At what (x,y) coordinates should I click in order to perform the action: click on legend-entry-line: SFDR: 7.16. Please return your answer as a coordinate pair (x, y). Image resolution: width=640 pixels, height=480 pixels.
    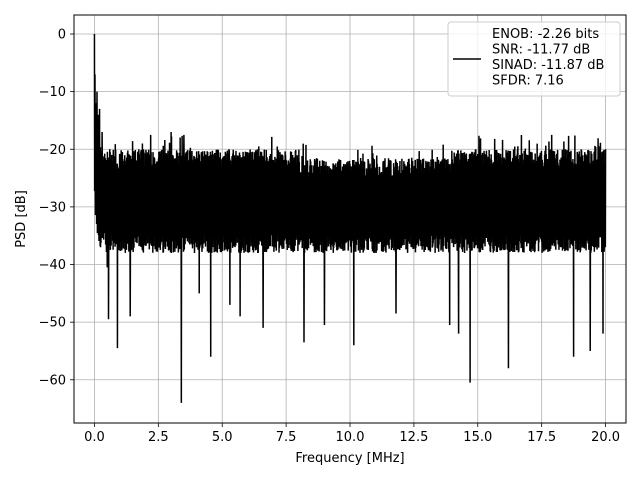
    Looking at the image, I should click on (528, 81).